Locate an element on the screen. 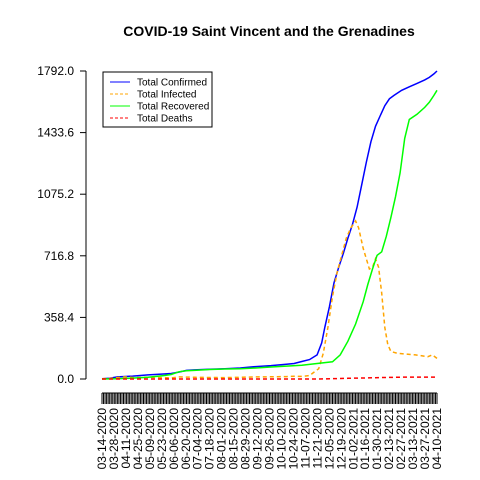  x-tick-label: 02-27-2021 is located at coordinates (401, 439).